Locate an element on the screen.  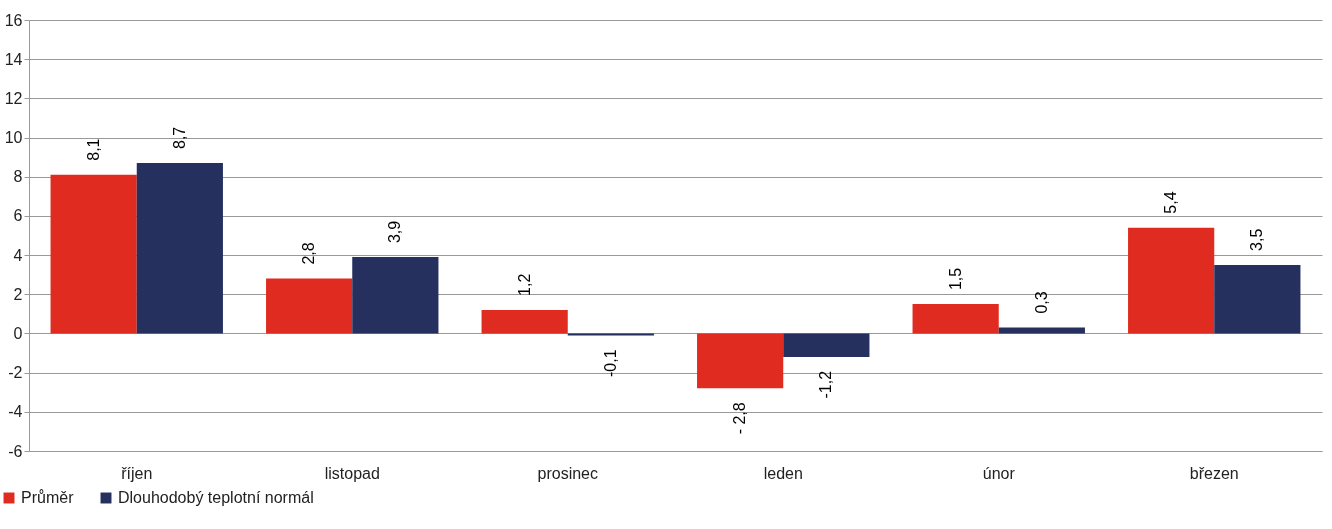
data-label: 5,4 is located at coordinates (1171, 202).